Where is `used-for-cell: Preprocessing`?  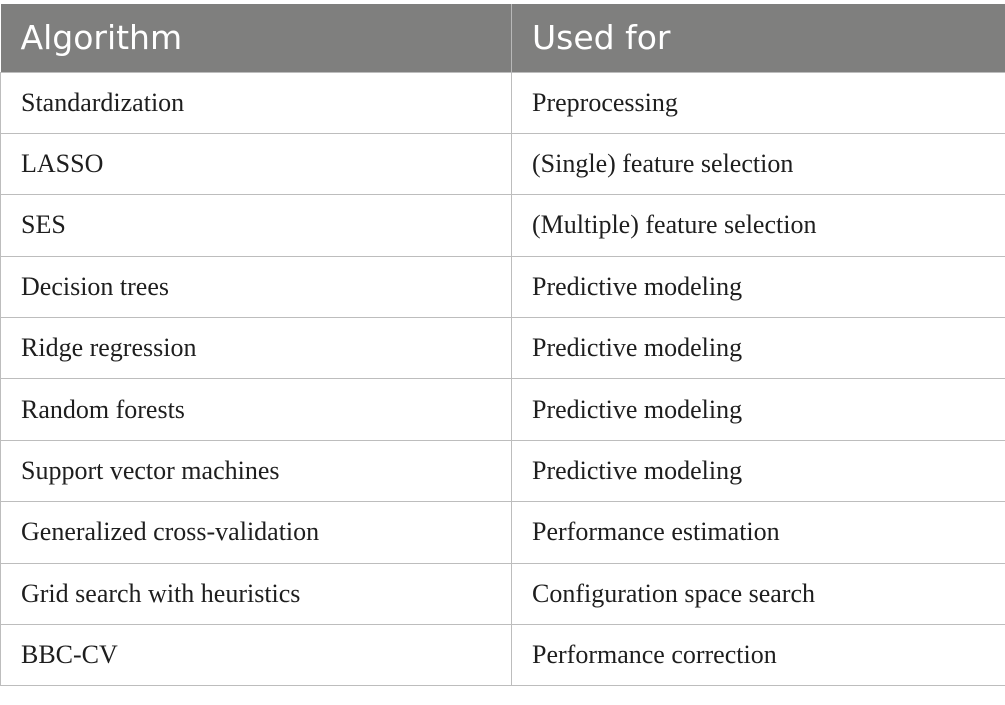
used-for-cell: Preprocessing is located at coordinates (758, 102).